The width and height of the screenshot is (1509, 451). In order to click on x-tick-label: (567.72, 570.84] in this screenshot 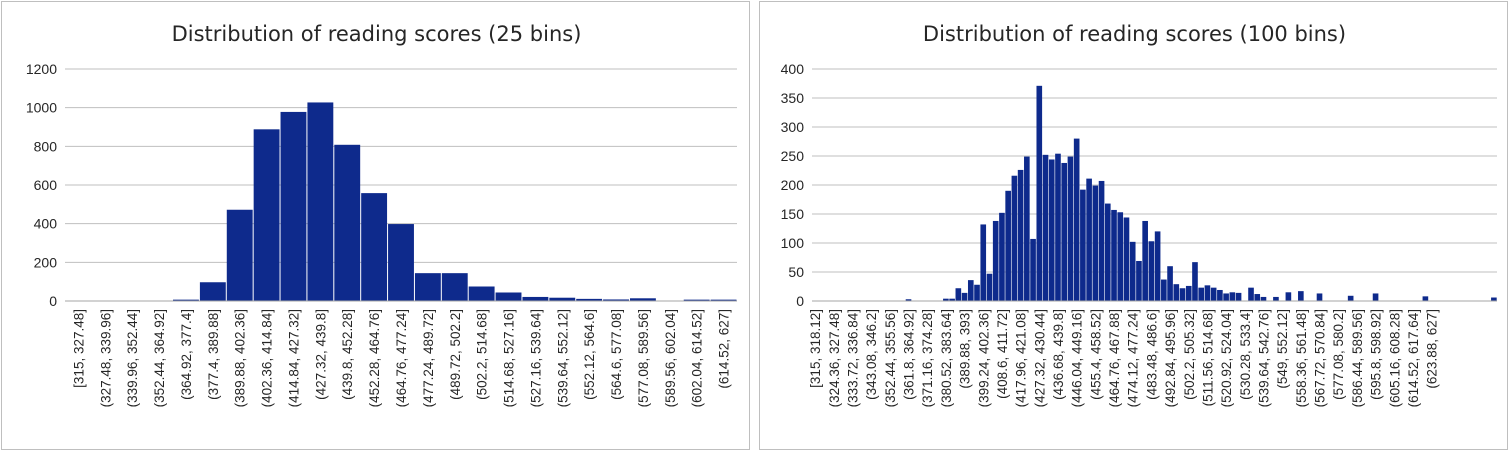, I will do `click(1320, 358)`.